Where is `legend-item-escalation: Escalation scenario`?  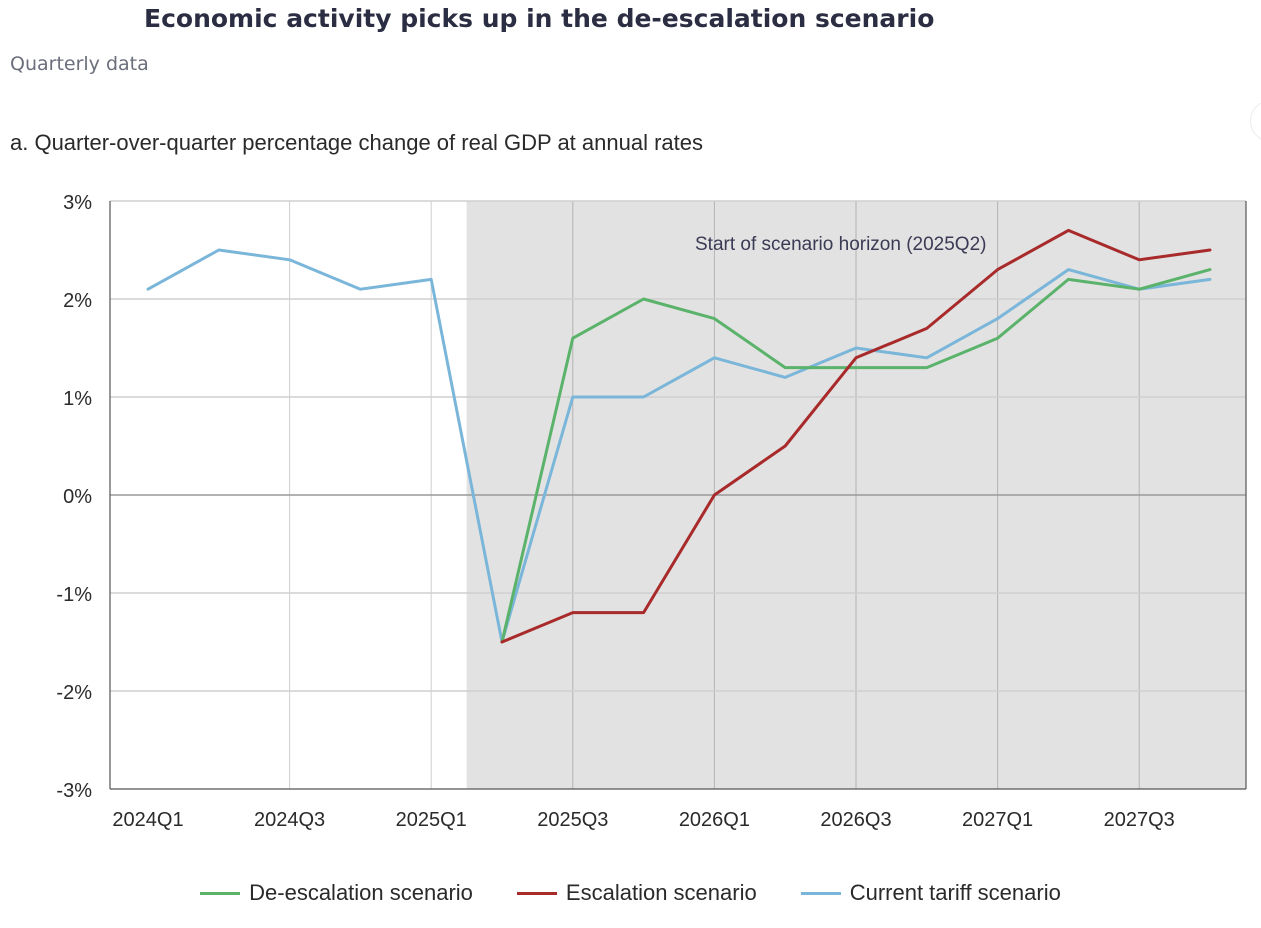 legend-item-escalation: Escalation scenario is located at coordinates (636, 893).